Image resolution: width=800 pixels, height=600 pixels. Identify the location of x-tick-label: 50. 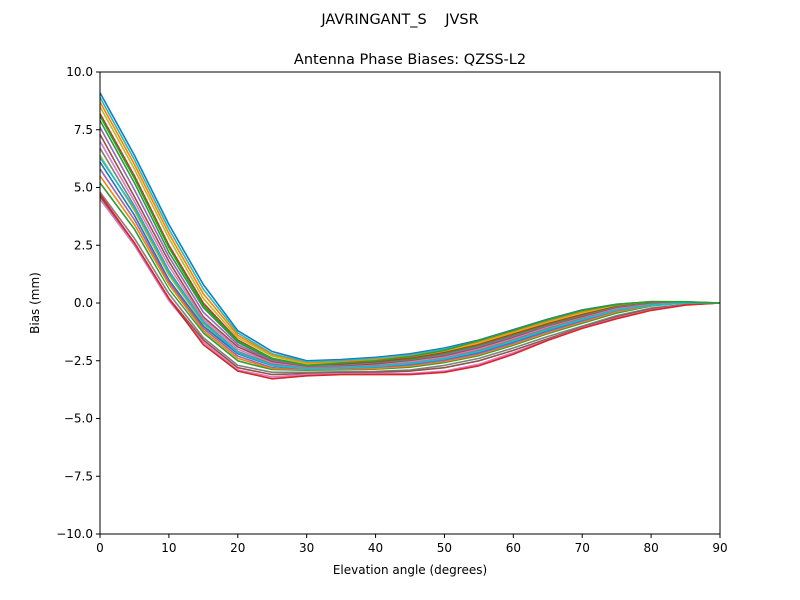
(444, 548).